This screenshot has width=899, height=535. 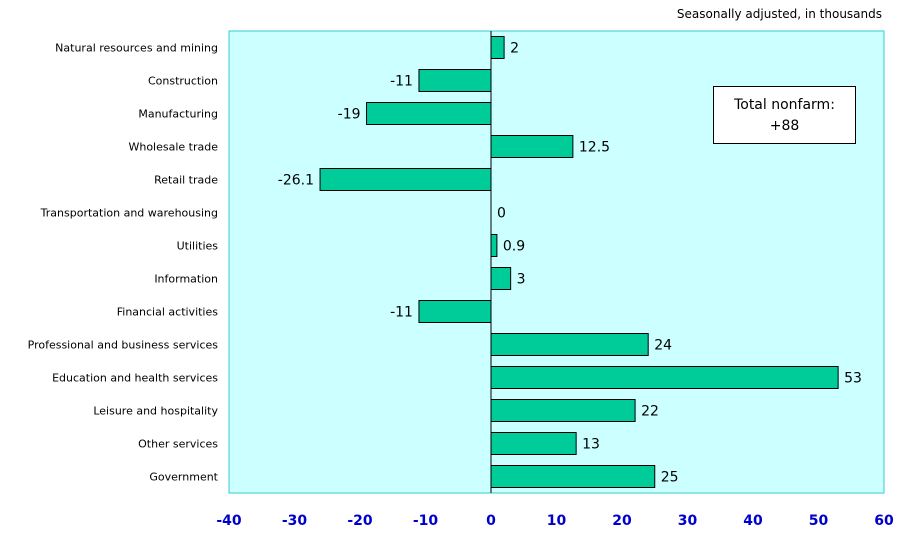 What do you see at coordinates (183, 477) in the screenshot?
I see `category-label: Government` at bounding box center [183, 477].